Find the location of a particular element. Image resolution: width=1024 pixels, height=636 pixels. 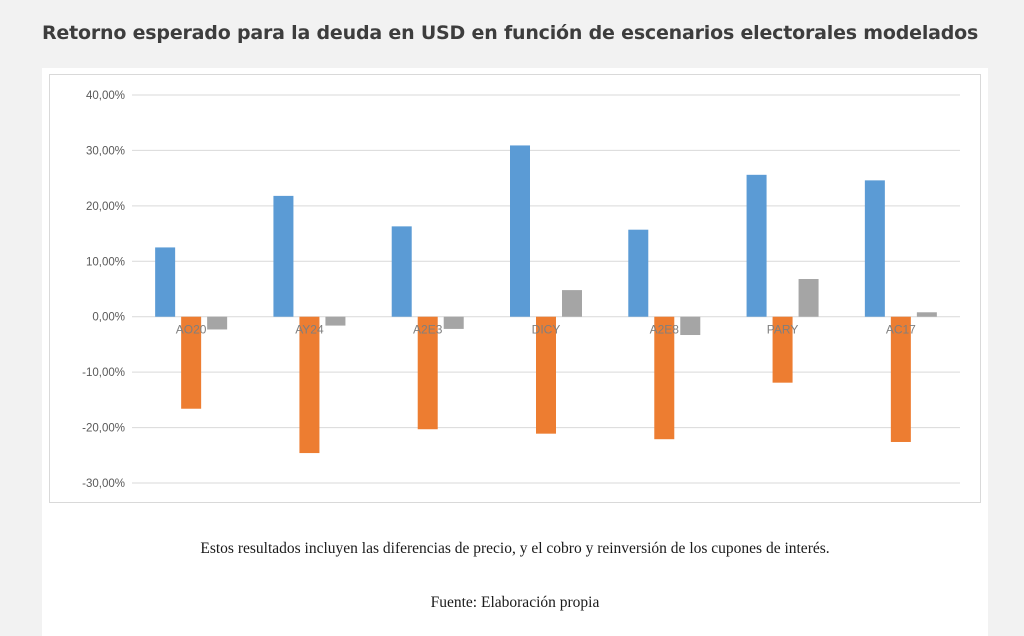

bar-series-1-ac17 is located at coordinates (874, 248).